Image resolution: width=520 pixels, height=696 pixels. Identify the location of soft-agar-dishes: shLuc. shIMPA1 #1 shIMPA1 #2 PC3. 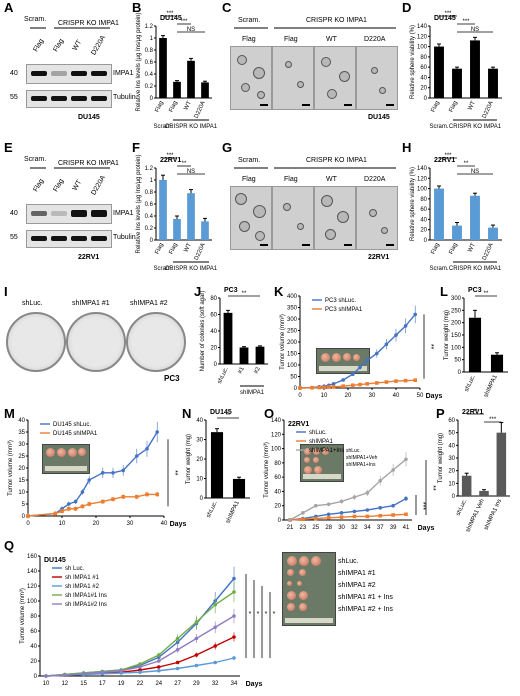
(99, 346).